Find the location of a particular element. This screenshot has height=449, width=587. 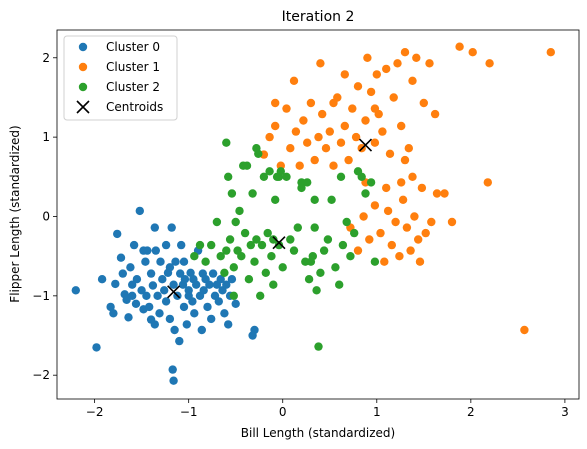

legend-label: Cluster 0 is located at coordinates (133, 47).